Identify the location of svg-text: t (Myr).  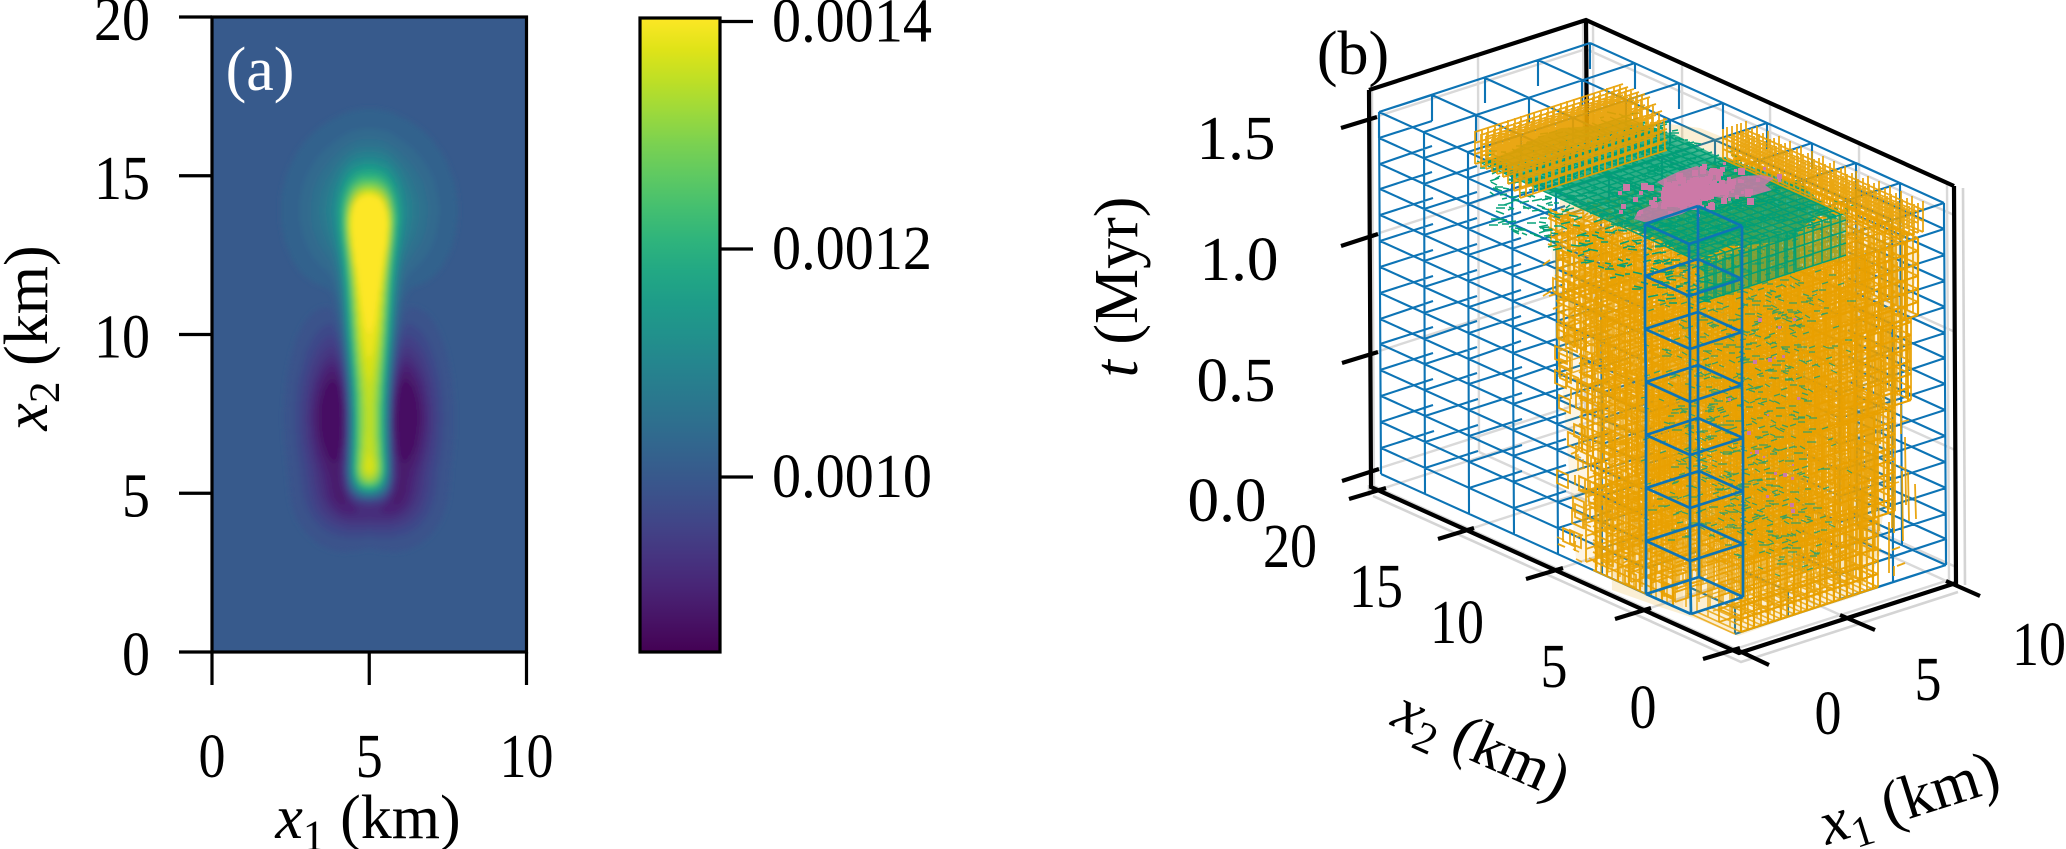
(1117, 287).